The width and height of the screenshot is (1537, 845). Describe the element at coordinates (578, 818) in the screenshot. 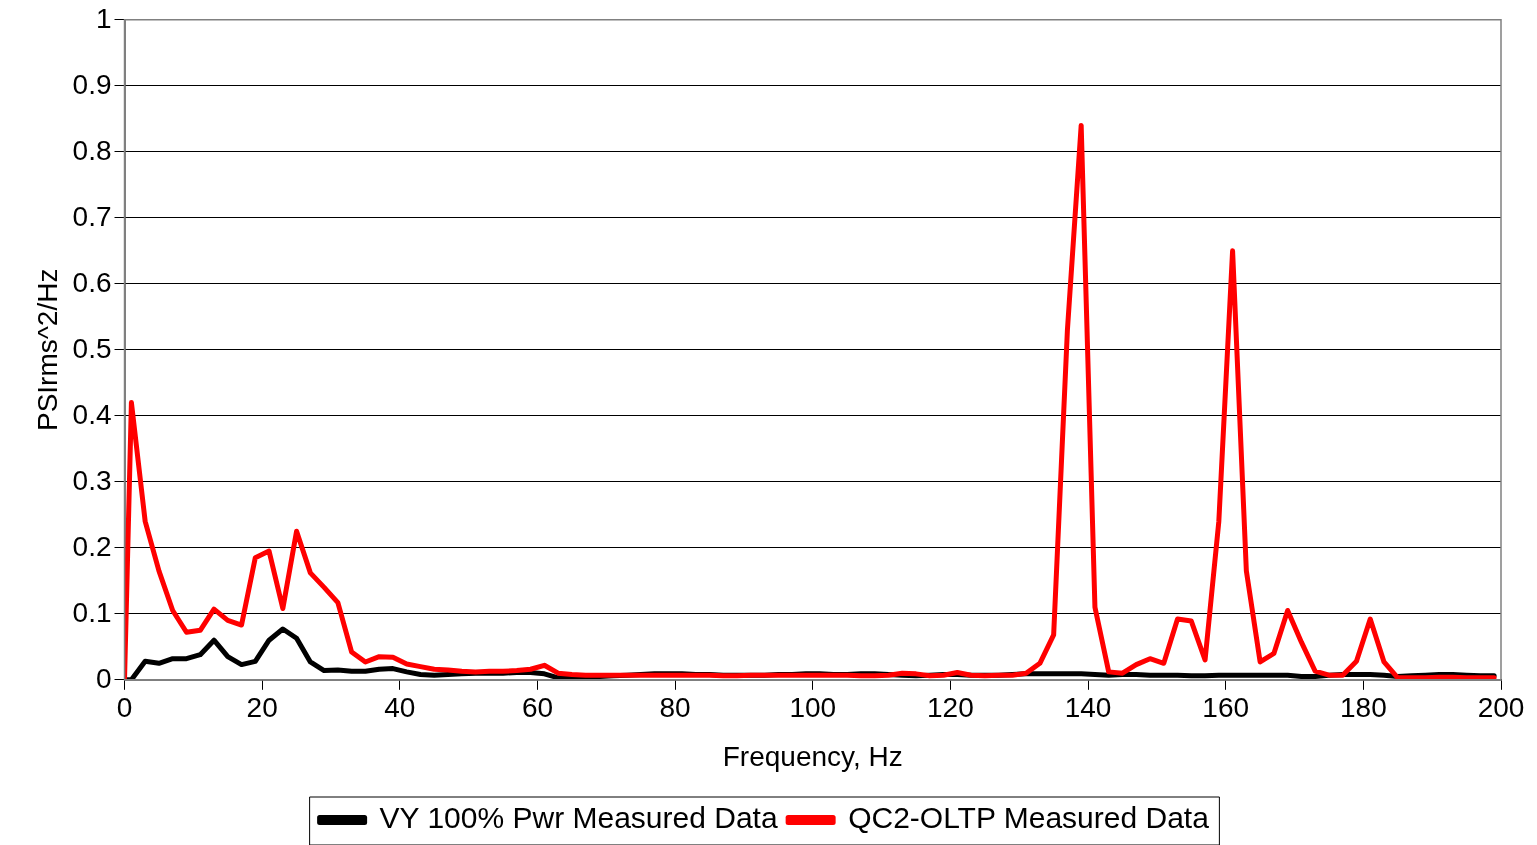

I see `legend-label: VY 100% Pwr Measured Data` at that location.